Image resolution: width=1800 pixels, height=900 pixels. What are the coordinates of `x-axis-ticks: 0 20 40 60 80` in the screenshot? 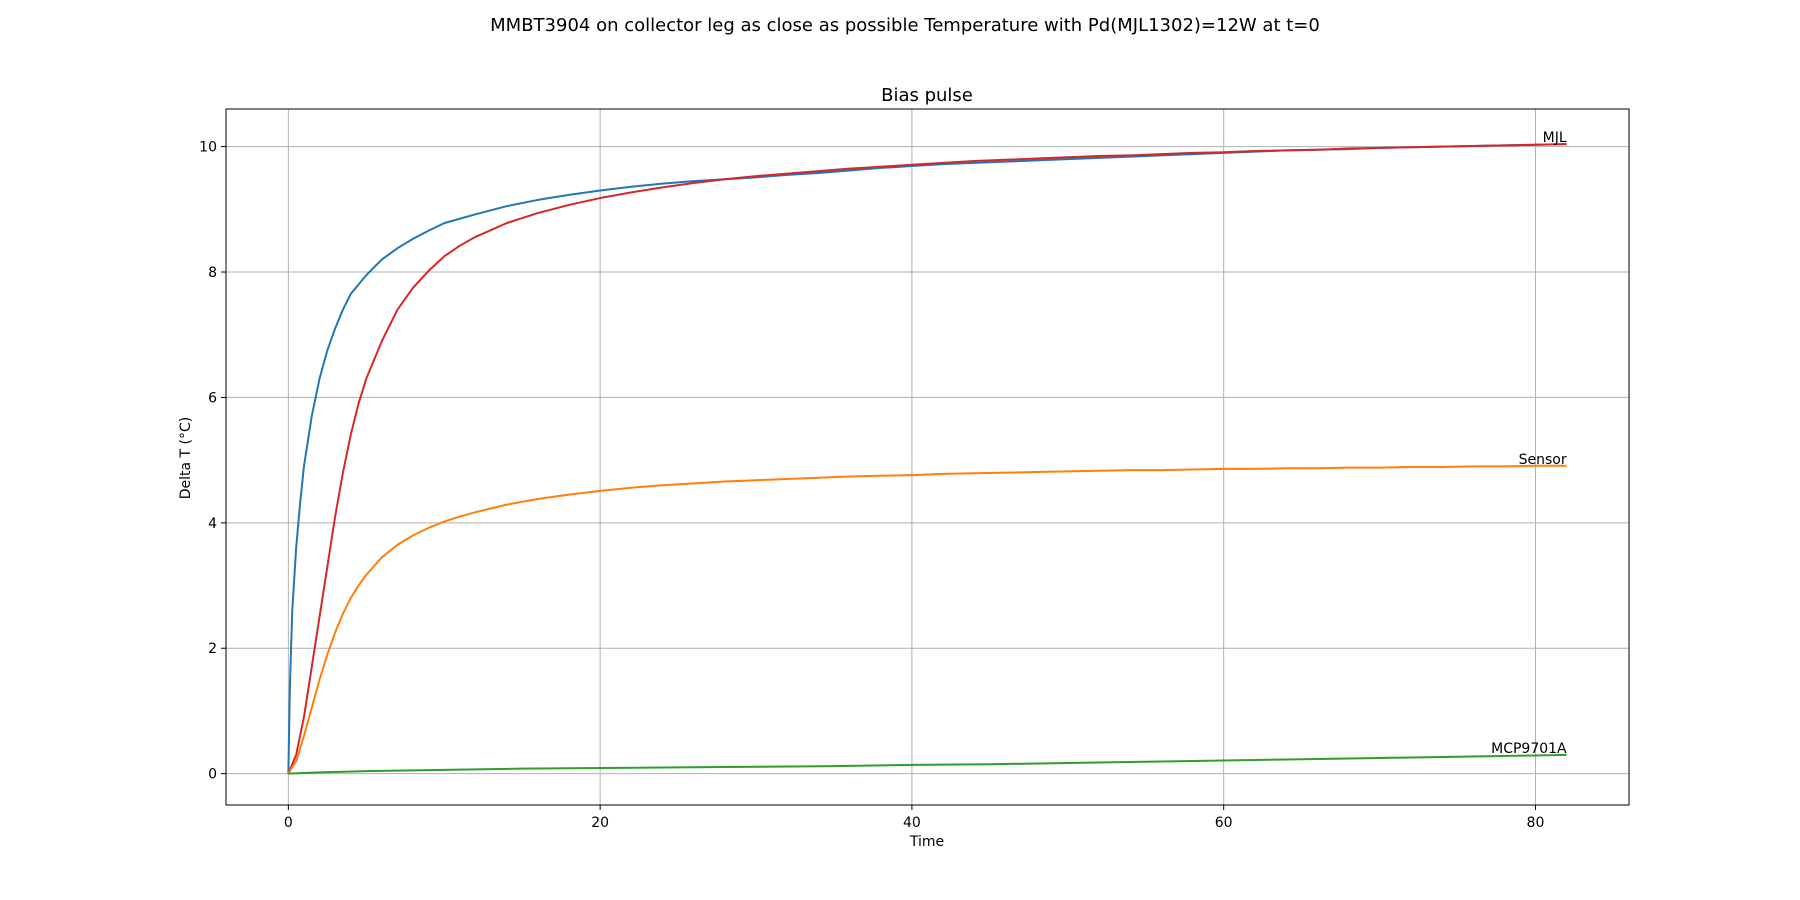 It's located at (914, 818).